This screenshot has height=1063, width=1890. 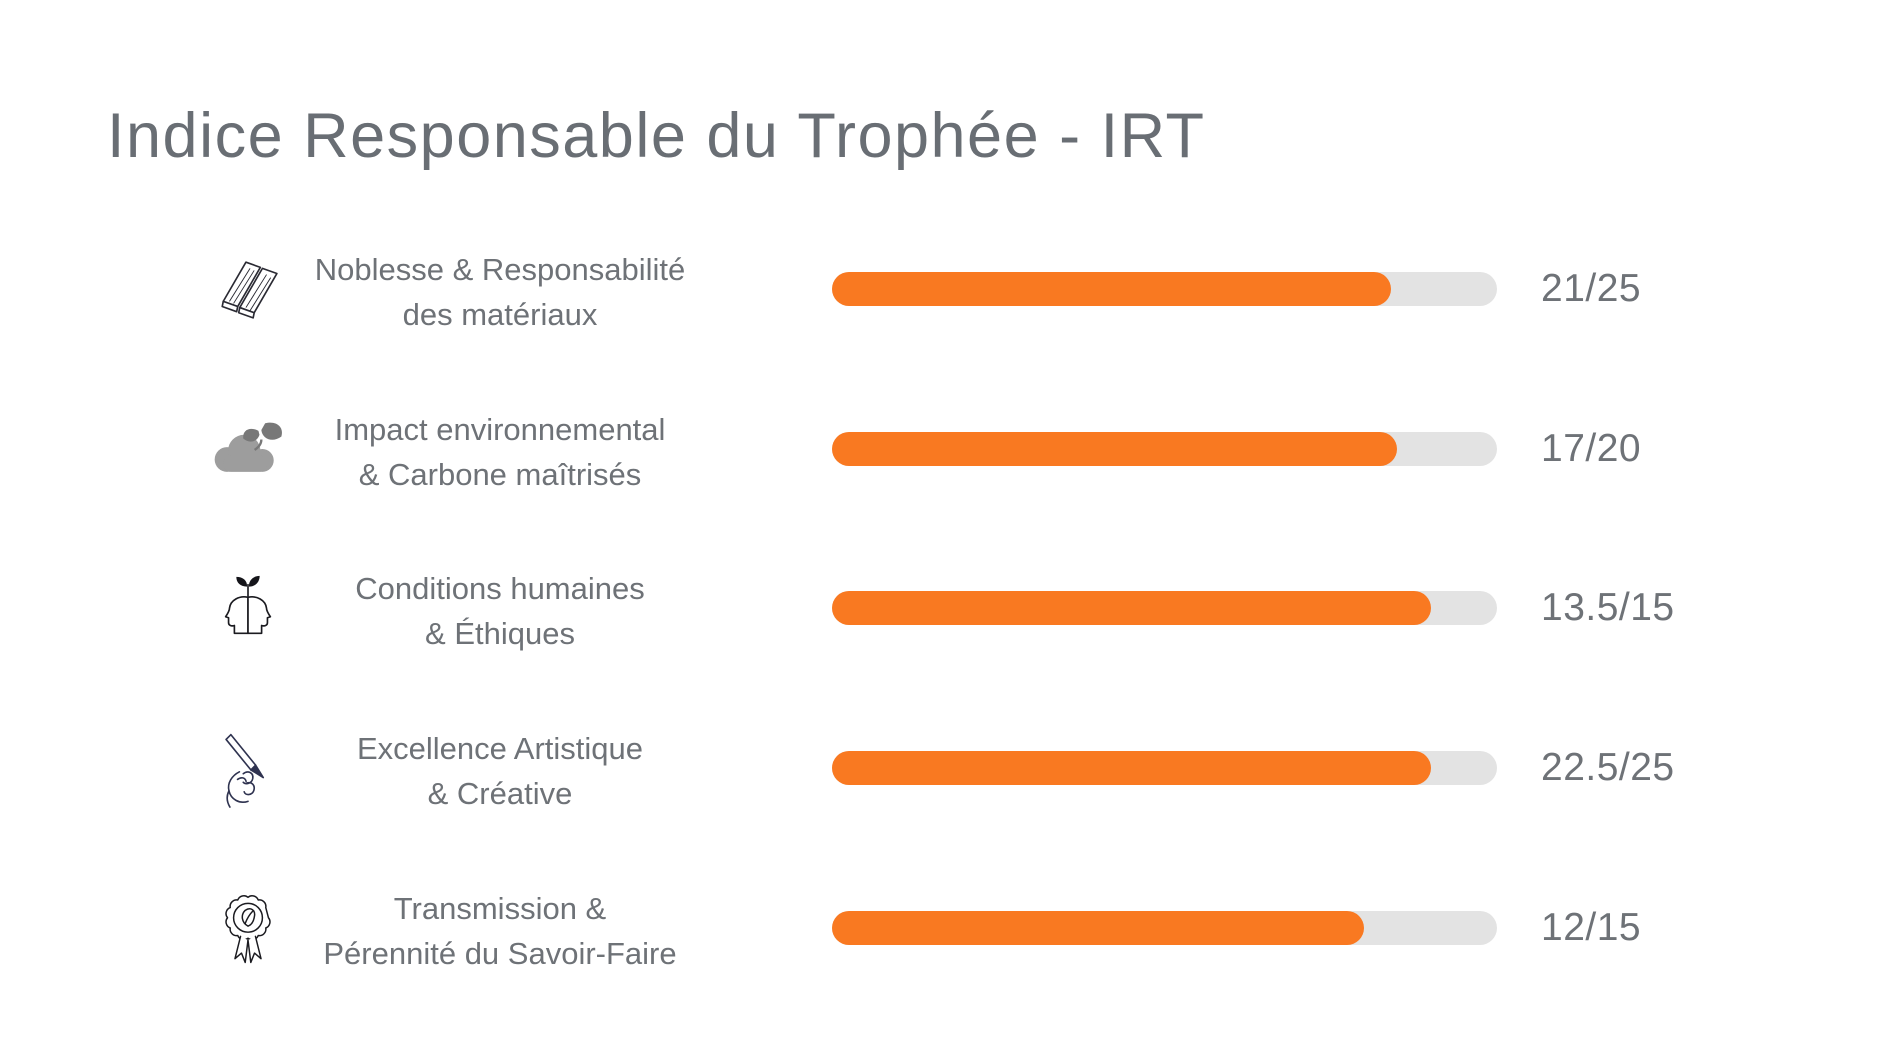 What do you see at coordinates (500, 771) in the screenshot?
I see `category-label: Excellence Artistique & Créative` at bounding box center [500, 771].